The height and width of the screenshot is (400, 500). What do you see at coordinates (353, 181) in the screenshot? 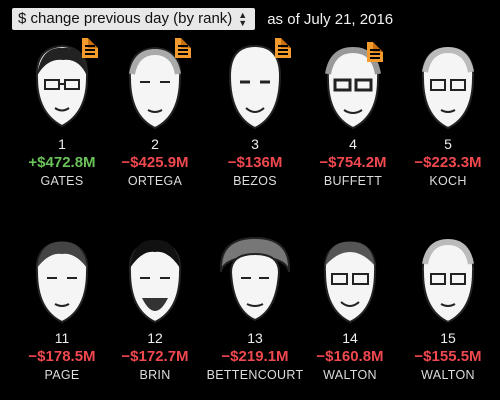
I see `person-name: BUFFETT` at bounding box center [353, 181].